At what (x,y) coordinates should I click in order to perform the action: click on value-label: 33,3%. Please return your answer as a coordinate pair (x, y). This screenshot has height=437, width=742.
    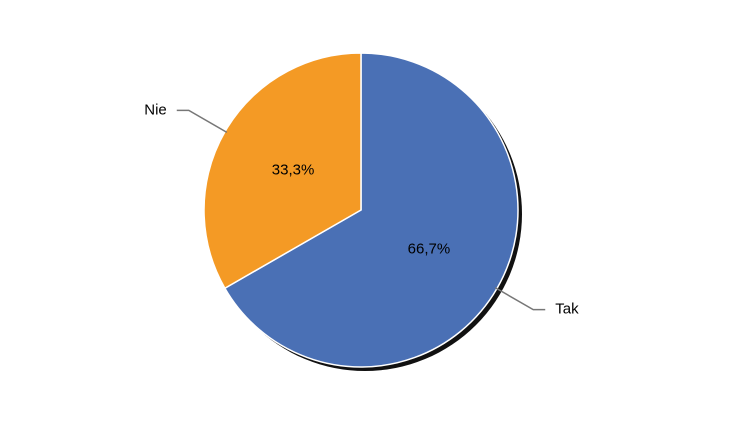
    Looking at the image, I should click on (293, 170).